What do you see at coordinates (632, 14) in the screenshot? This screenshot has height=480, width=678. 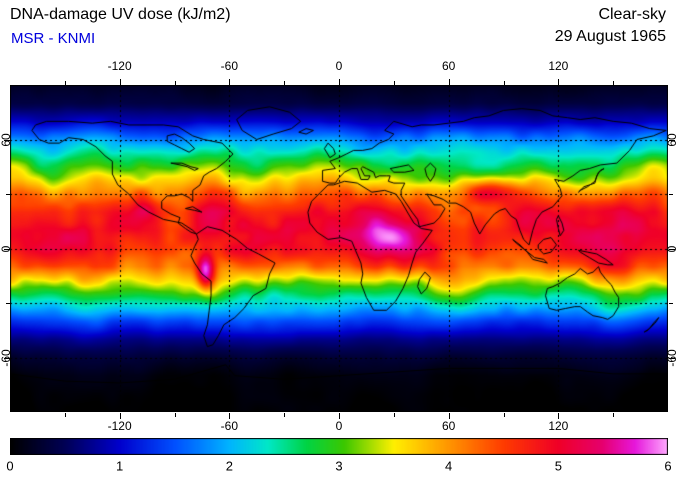 I see `condition-label: Clear-sky` at bounding box center [632, 14].